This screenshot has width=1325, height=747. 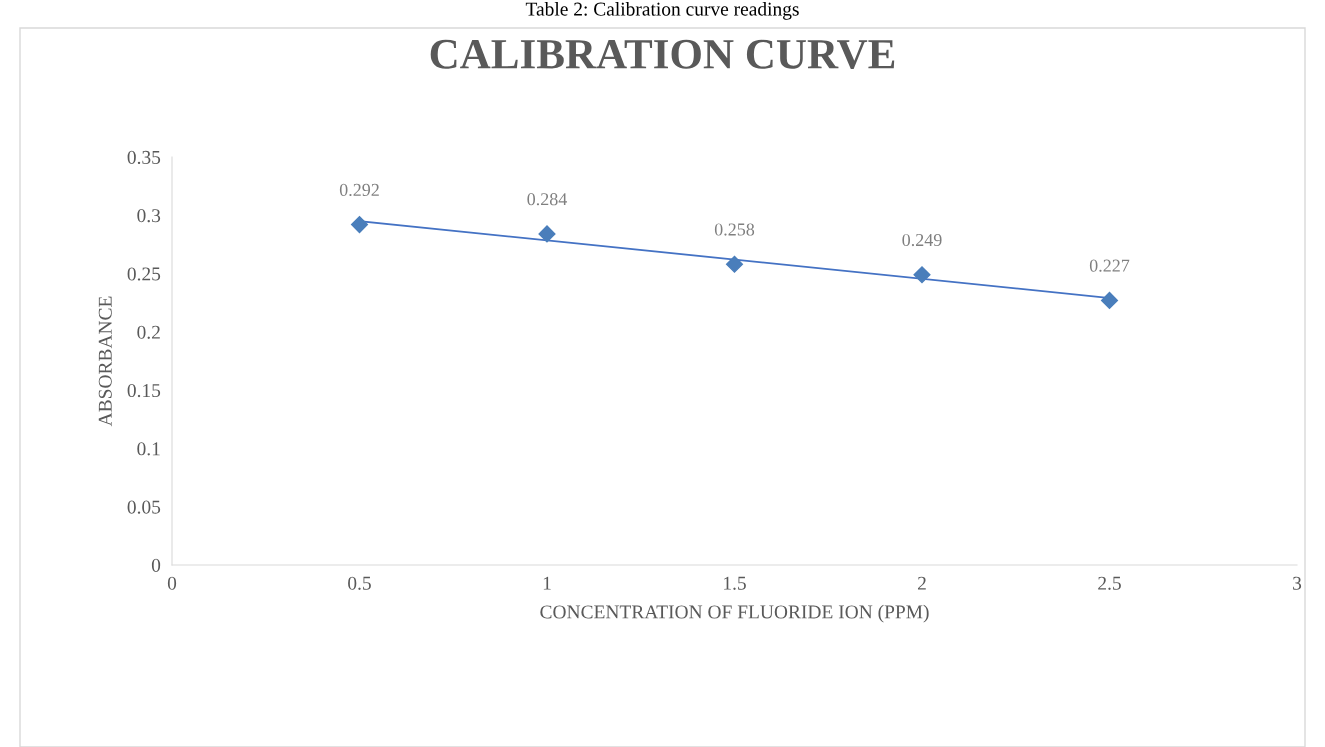 I want to click on data-label: 0.249, so click(x=922, y=240).